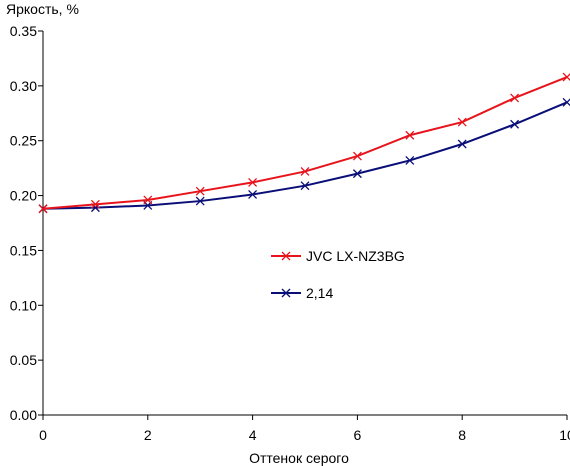  What do you see at coordinates (23, 360) in the screenshot?
I see `y-tick-label: 0.05` at bounding box center [23, 360].